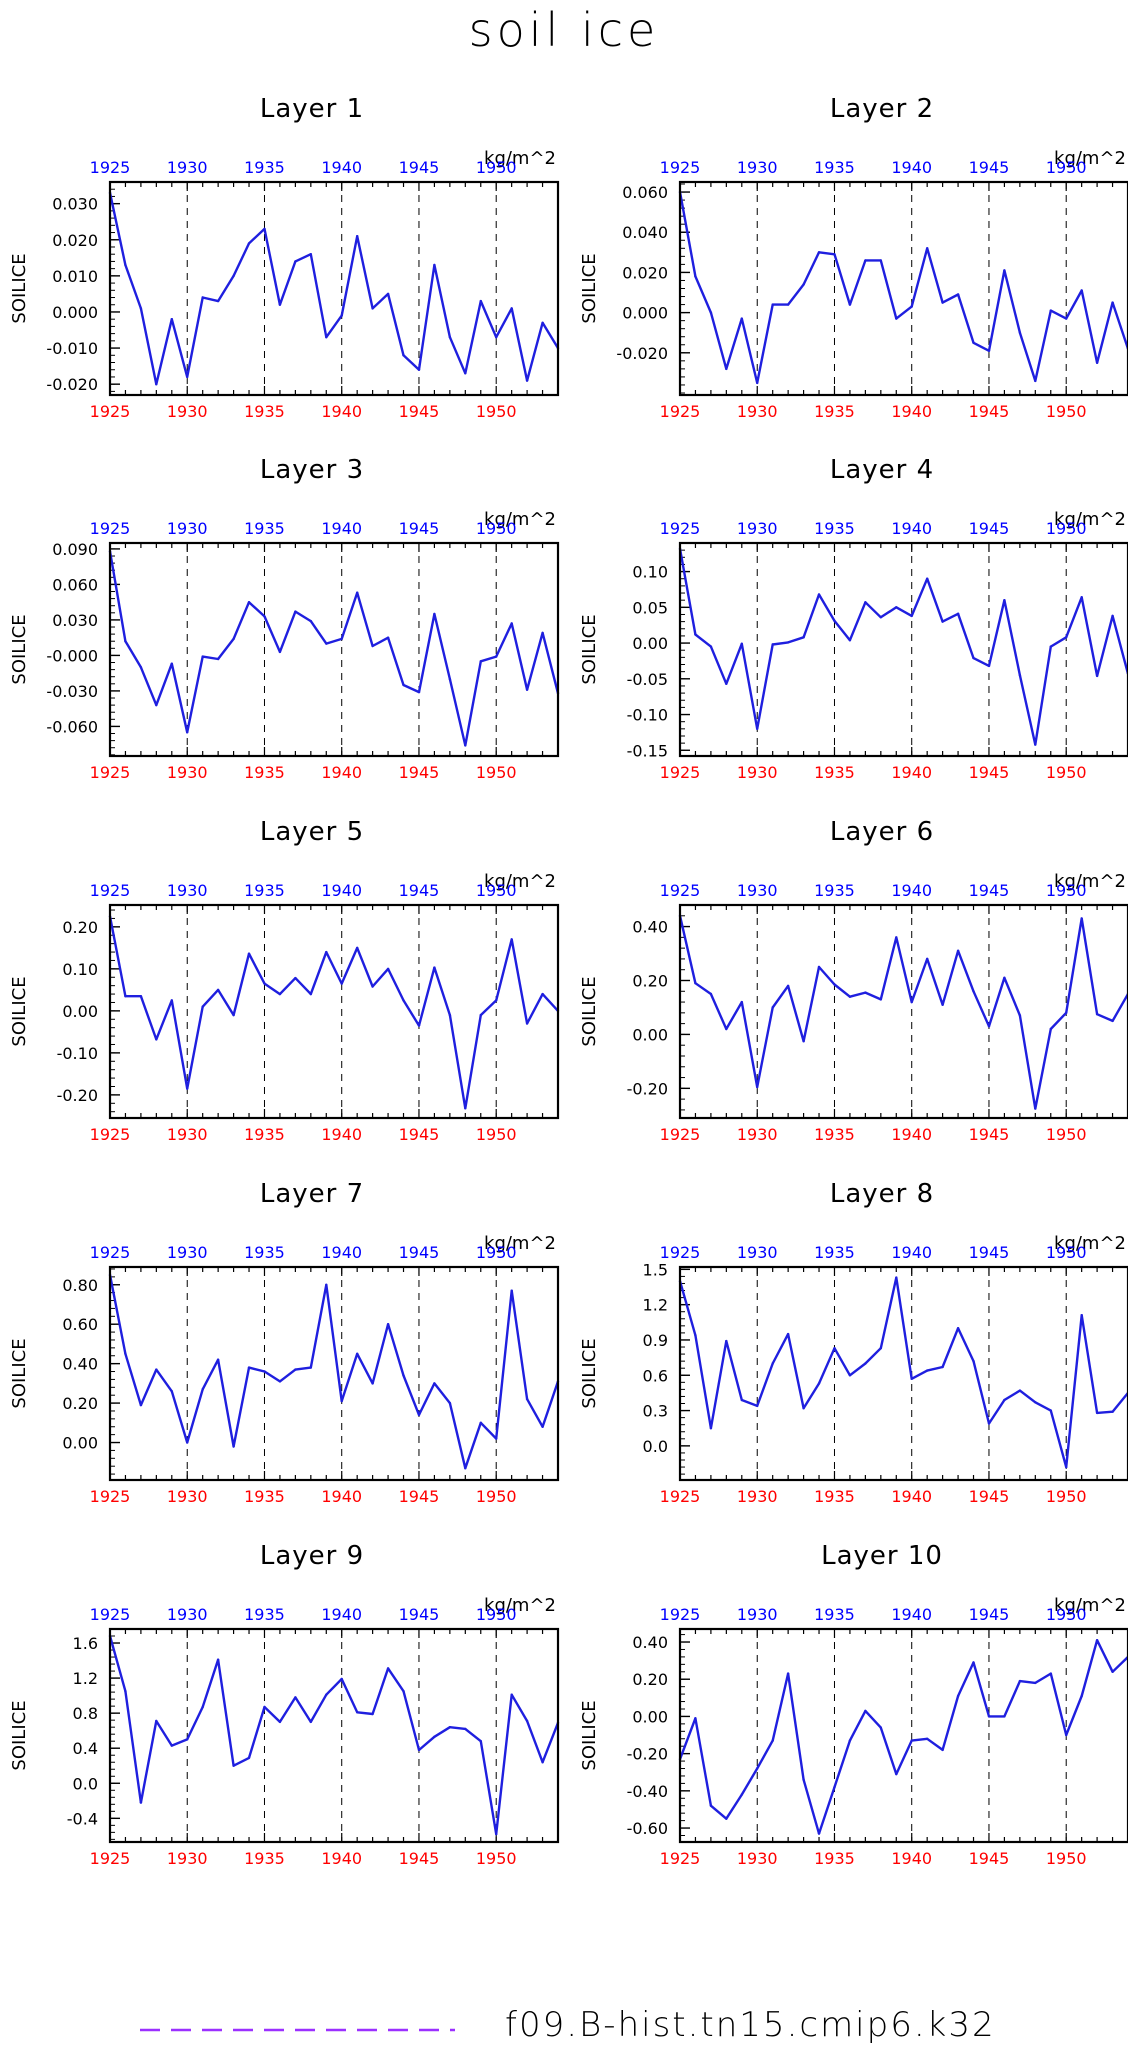 The width and height of the screenshot is (1128, 2047). What do you see at coordinates (655, 1305) in the screenshot?
I see `y-tick-label: 1.2` at bounding box center [655, 1305].